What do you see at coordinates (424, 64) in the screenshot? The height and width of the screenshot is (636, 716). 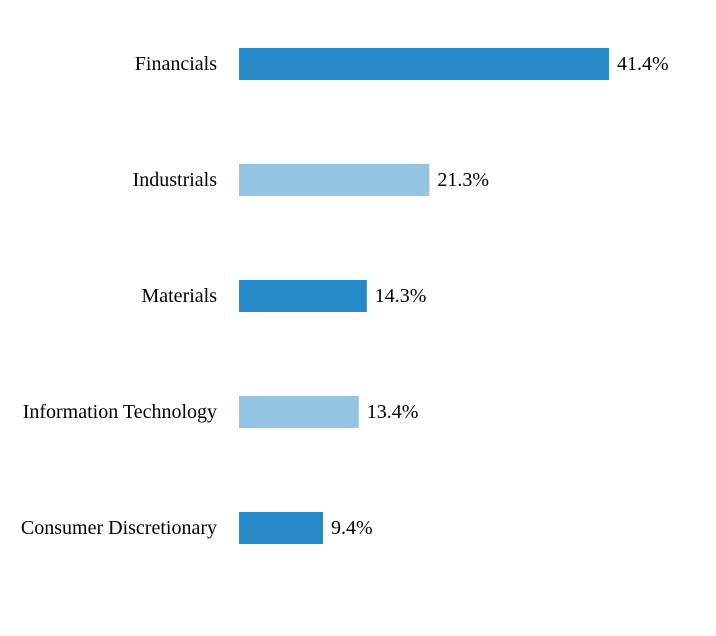 I see `bar-financials` at bounding box center [424, 64].